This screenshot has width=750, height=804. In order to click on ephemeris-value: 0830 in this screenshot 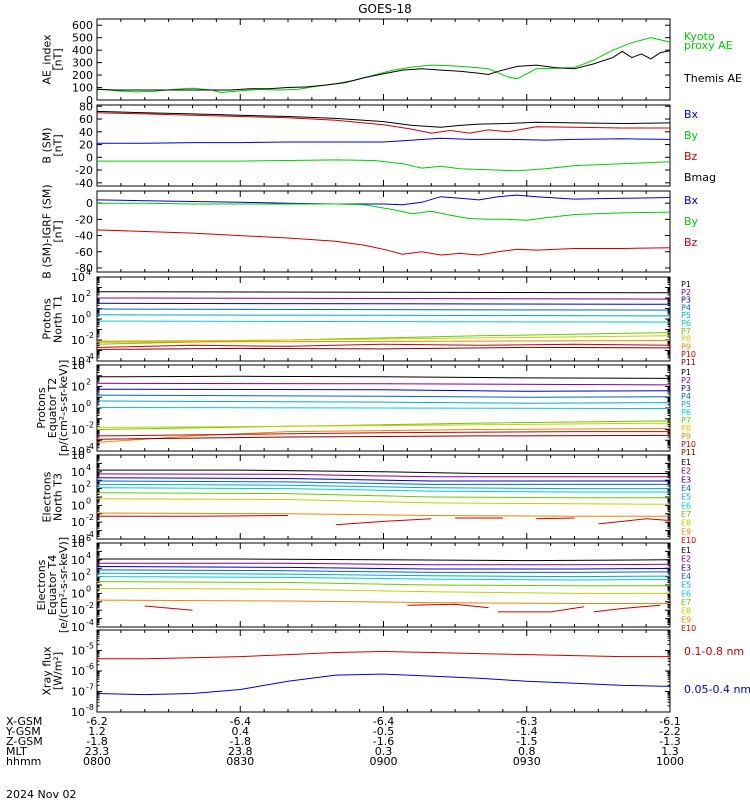, I will do `click(240, 761)`.